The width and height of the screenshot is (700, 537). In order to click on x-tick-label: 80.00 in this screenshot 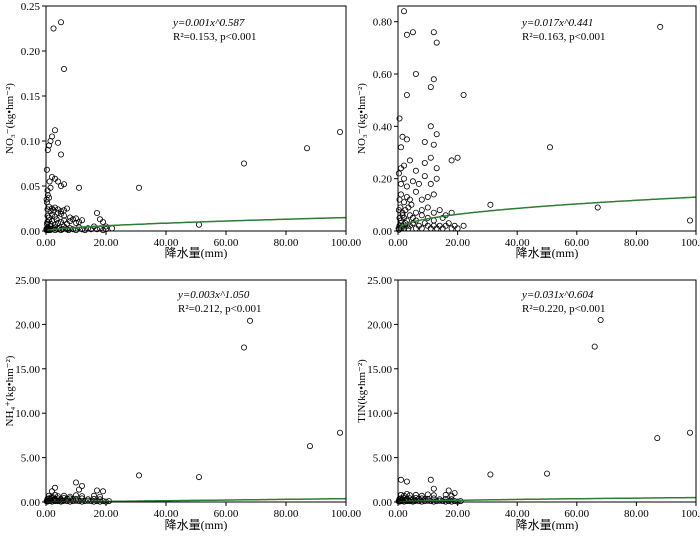, I will do `click(286, 243)`.